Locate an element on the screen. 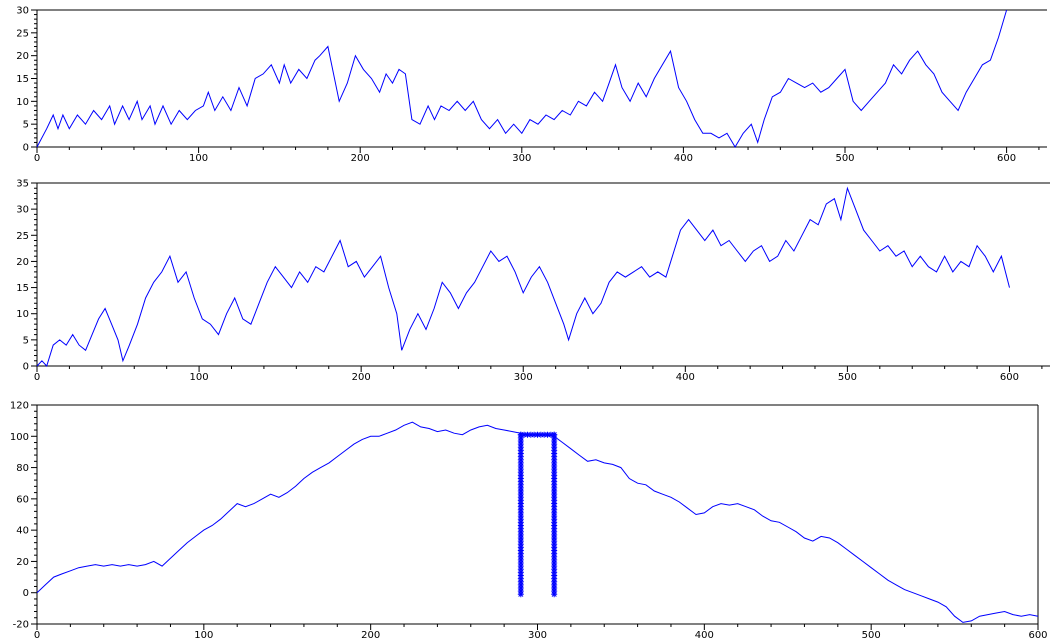  y-tick-label: -20 is located at coordinates (21, 625).